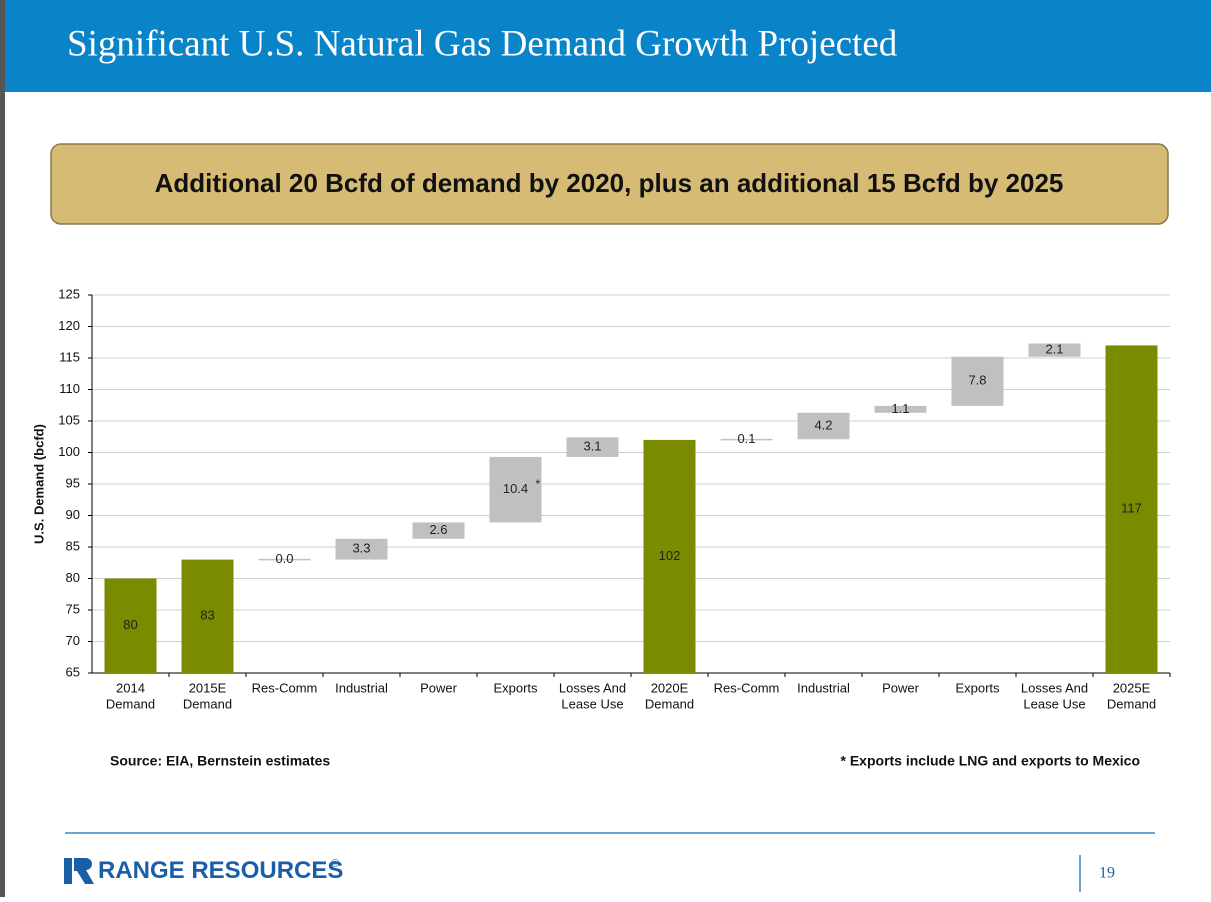 The width and height of the screenshot is (1211, 902). Describe the element at coordinates (73, 577) in the screenshot. I see `y-tick-label: 80` at that location.